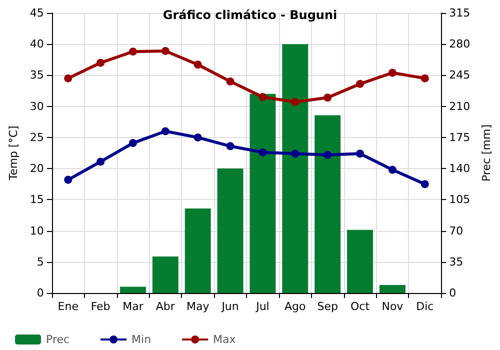 The width and height of the screenshot is (500, 350). What do you see at coordinates (133, 306) in the screenshot?
I see `x-tick-label: Mar` at bounding box center [133, 306].